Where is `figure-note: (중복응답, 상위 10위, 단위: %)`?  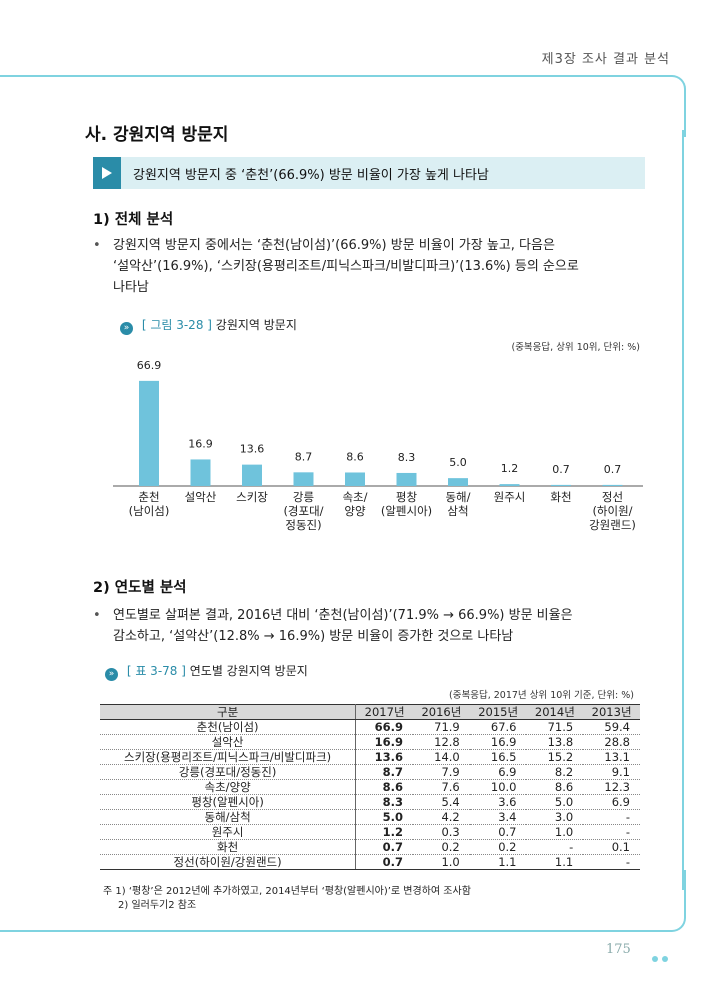 figure-note: (중복응답, 상위 10위, 단위: %) is located at coordinates (575, 347).